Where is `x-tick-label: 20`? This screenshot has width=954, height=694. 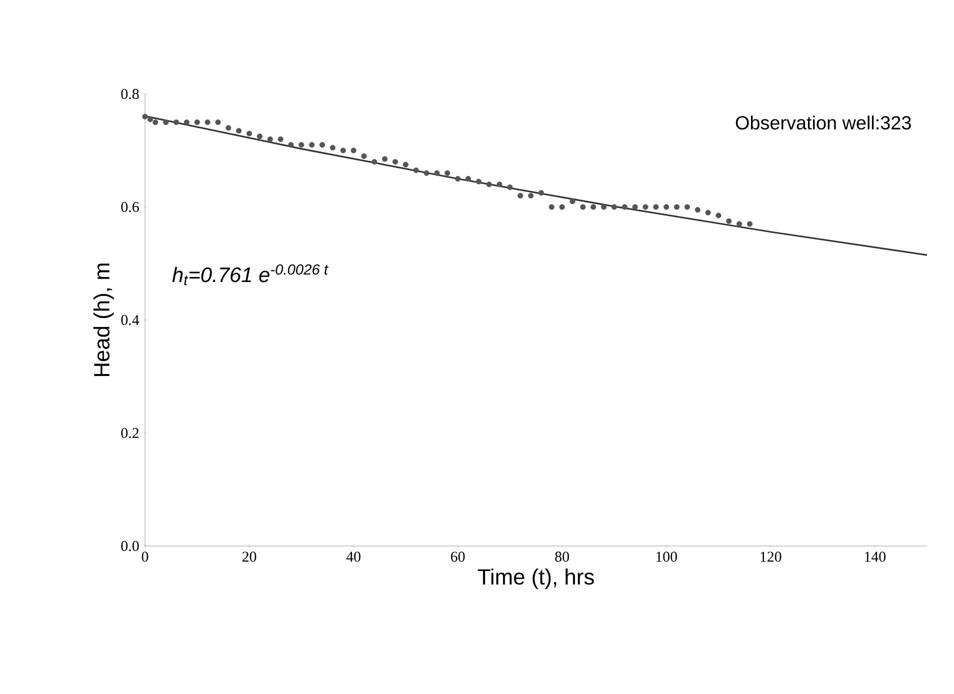 x-tick-label: 20 is located at coordinates (249, 557).